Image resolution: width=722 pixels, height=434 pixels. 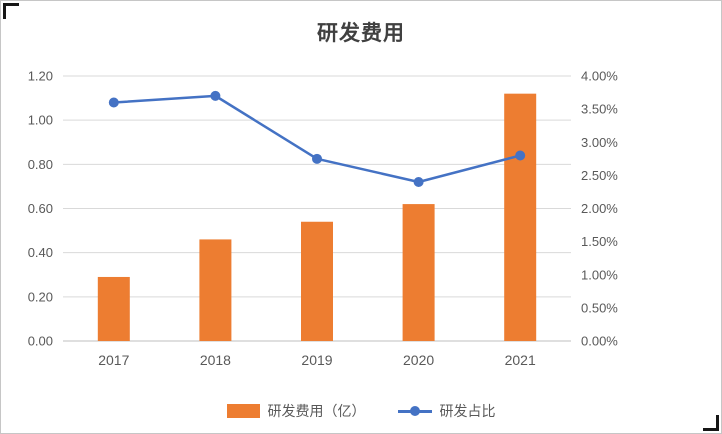 What do you see at coordinates (113, 308) in the screenshot?
I see `bar-2017` at bounding box center [113, 308].